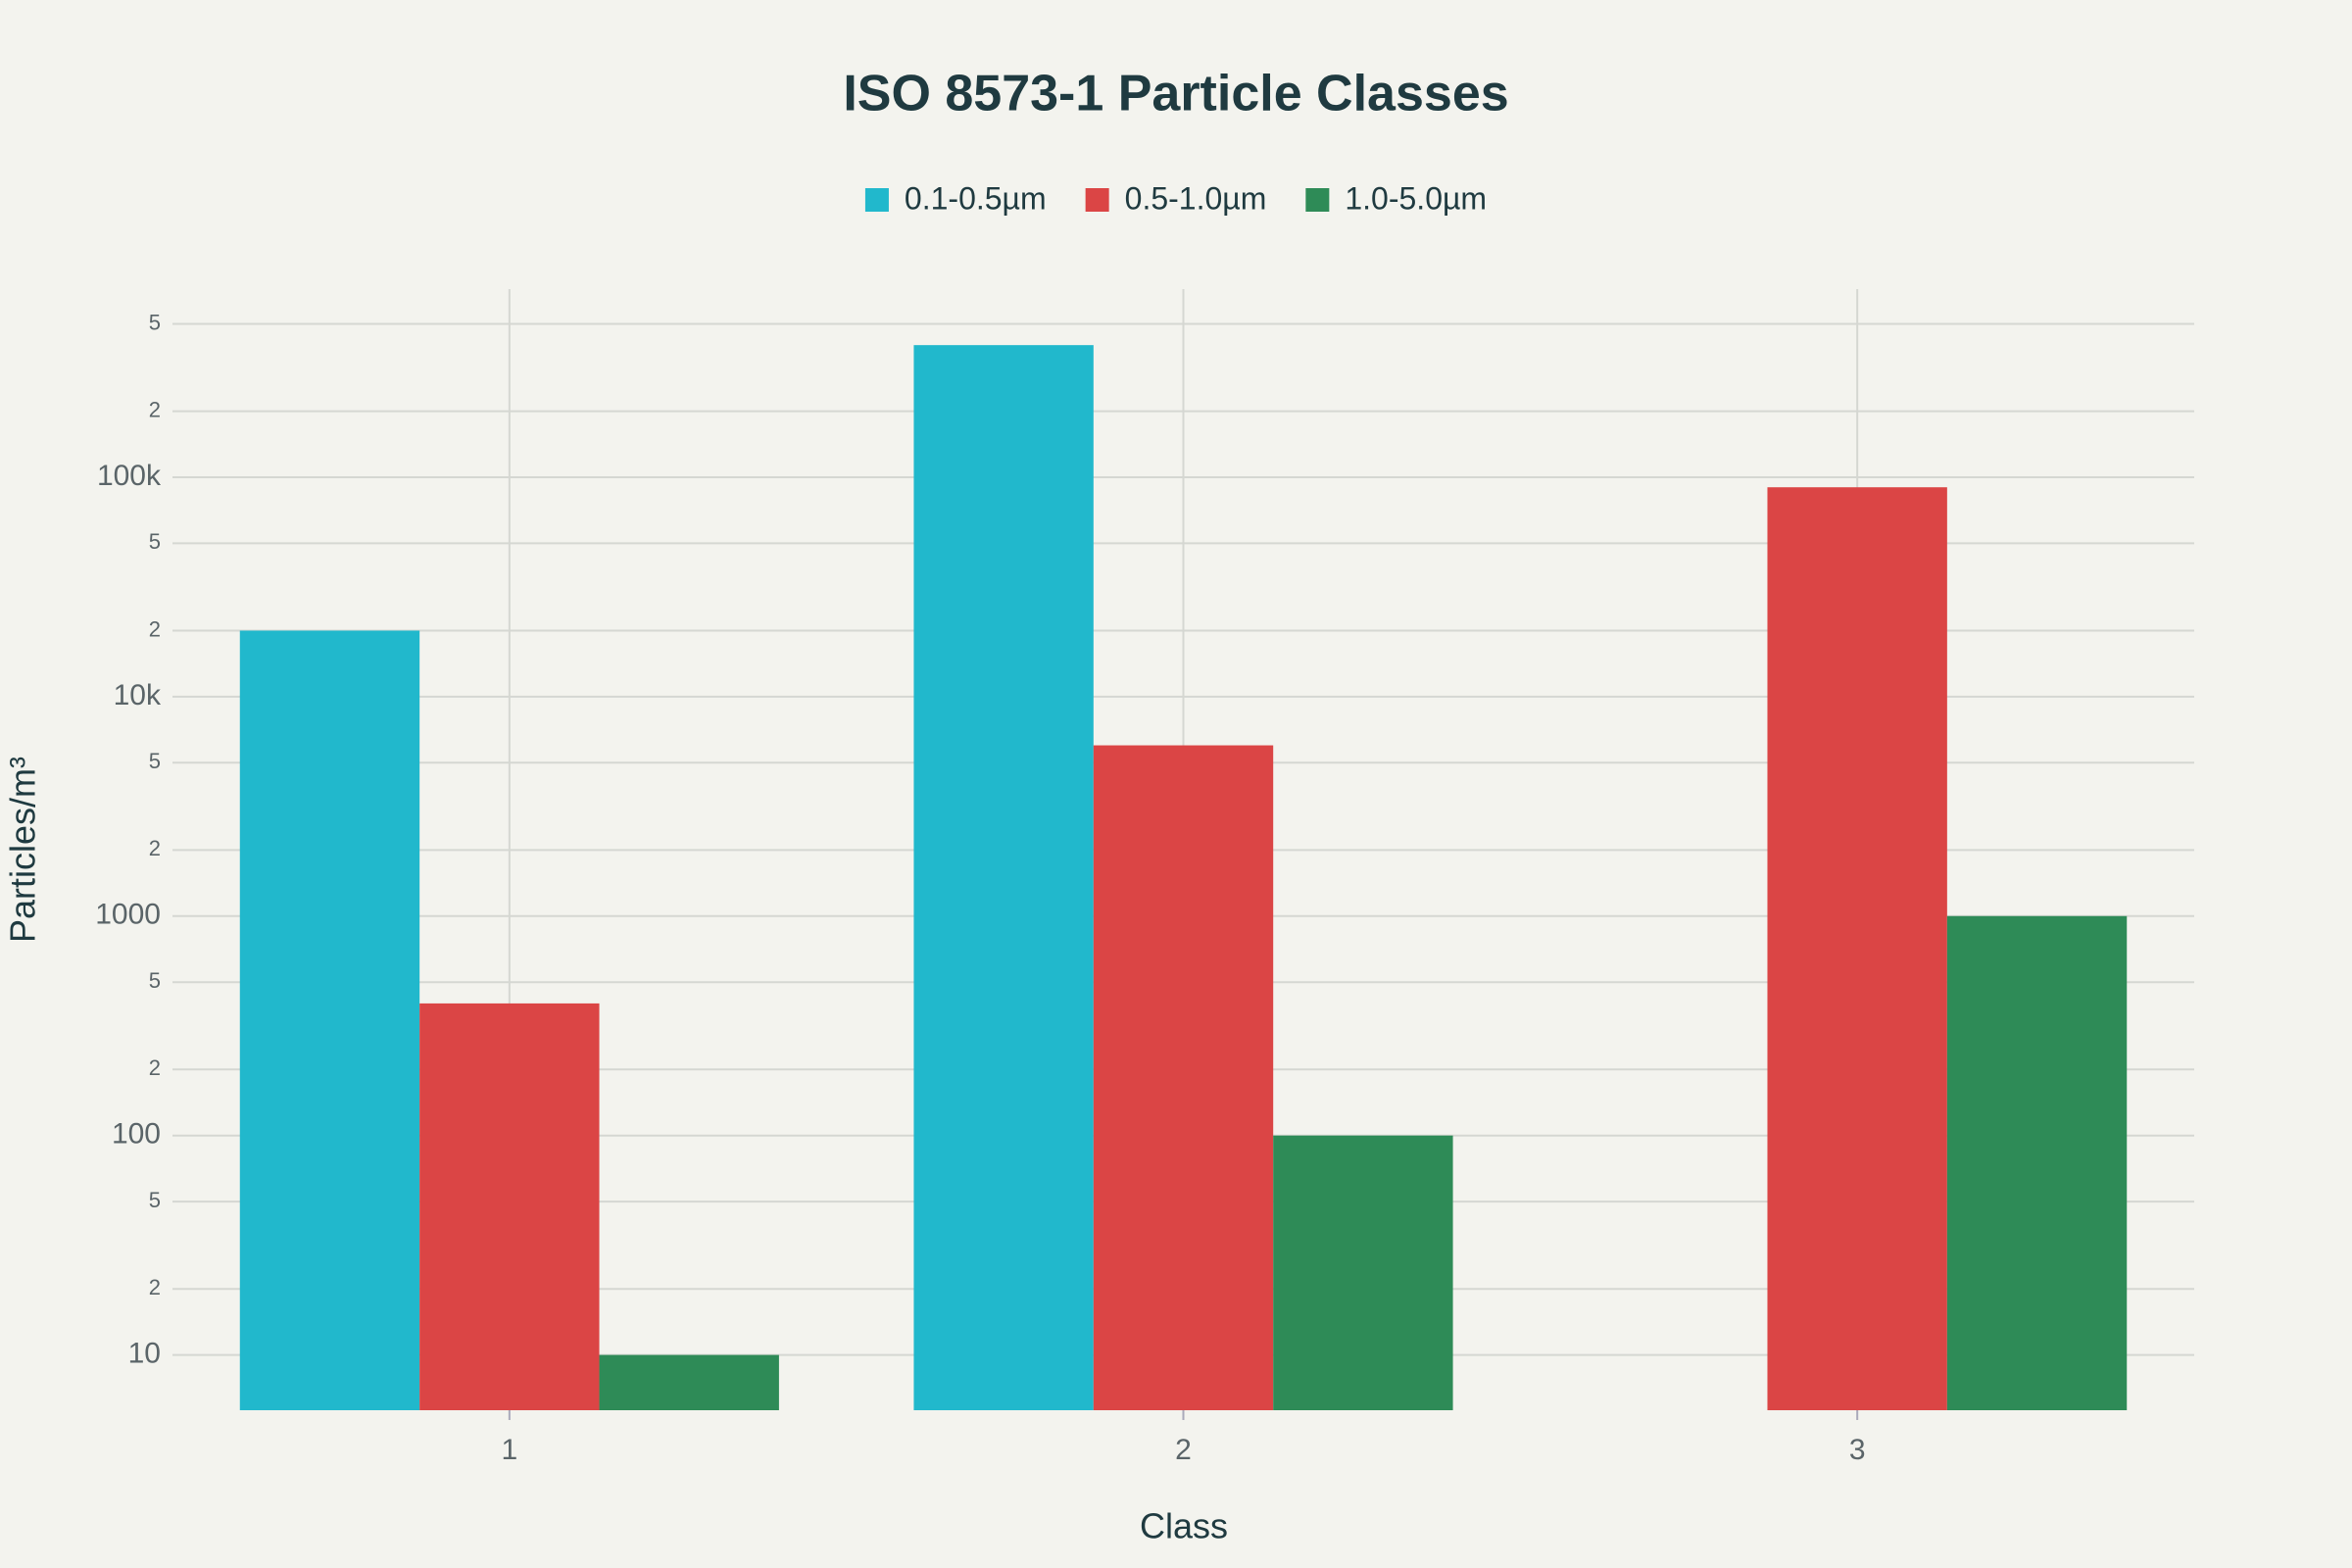  Describe the element at coordinates (144, 1354) in the screenshot. I see `y-tick-label: 10` at that location.